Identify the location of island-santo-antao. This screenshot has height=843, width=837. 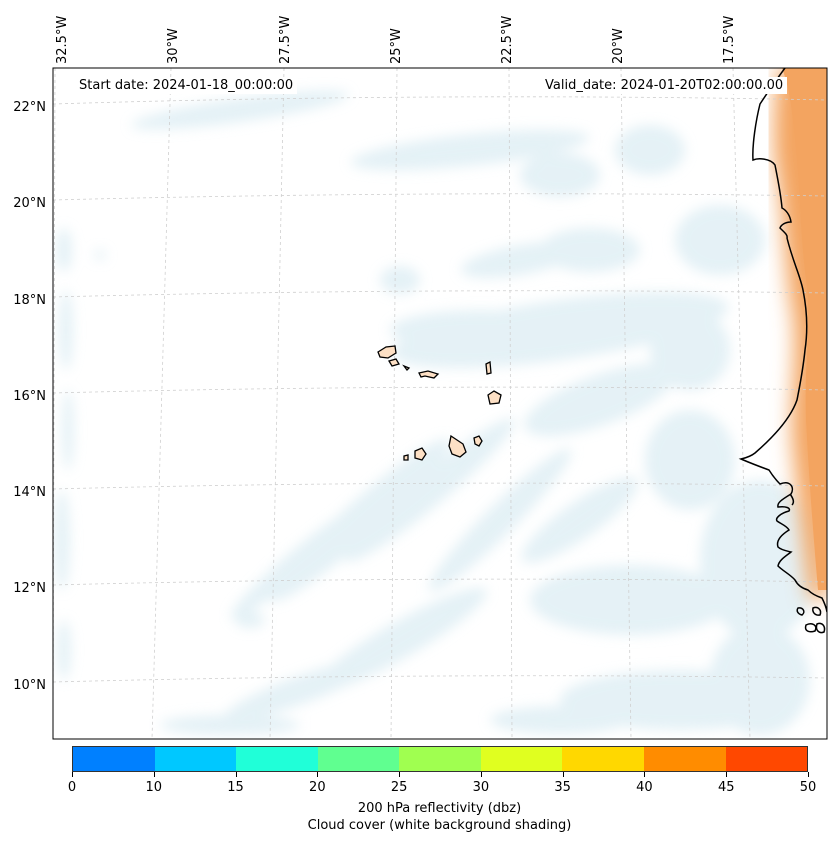
(387, 352).